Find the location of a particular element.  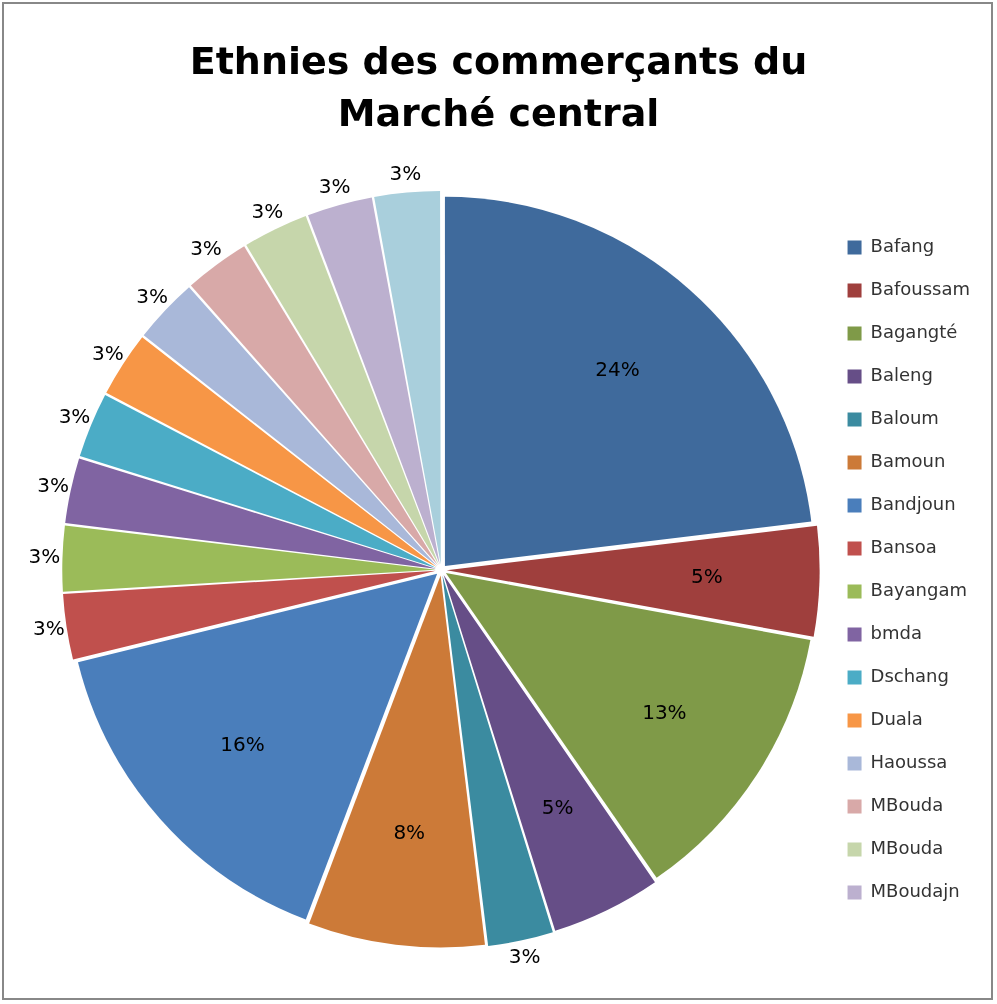

legend-label: bmda is located at coordinates (896, 633).